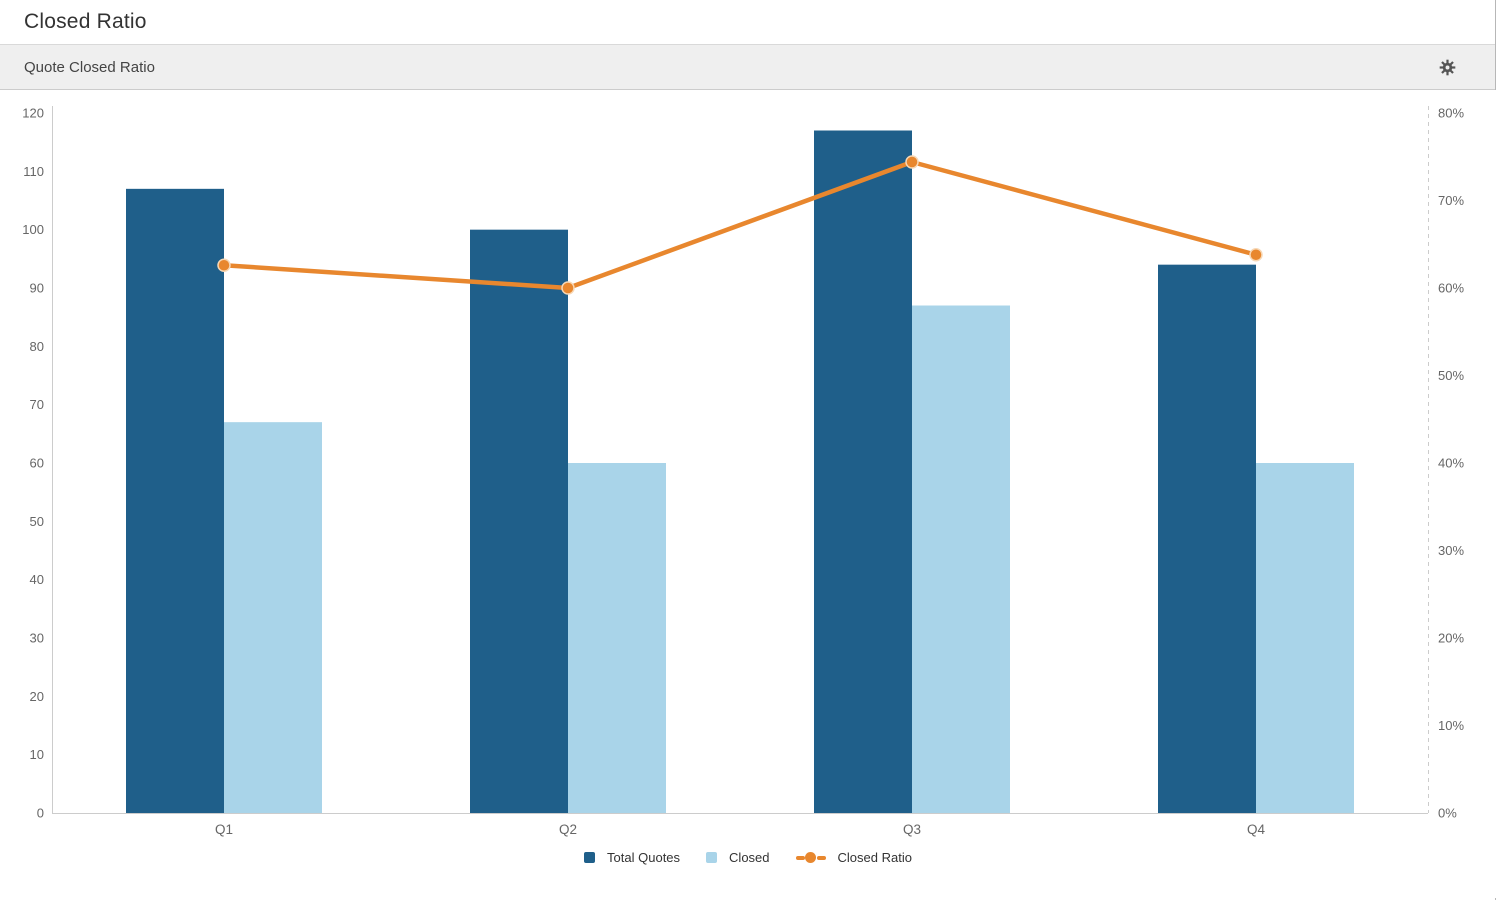 This screenshot has width=1496, height=903. Describe the element at coordinates (1256, 829) in the screenshot. I see `x-axis-label-q4: Q4` at that location.